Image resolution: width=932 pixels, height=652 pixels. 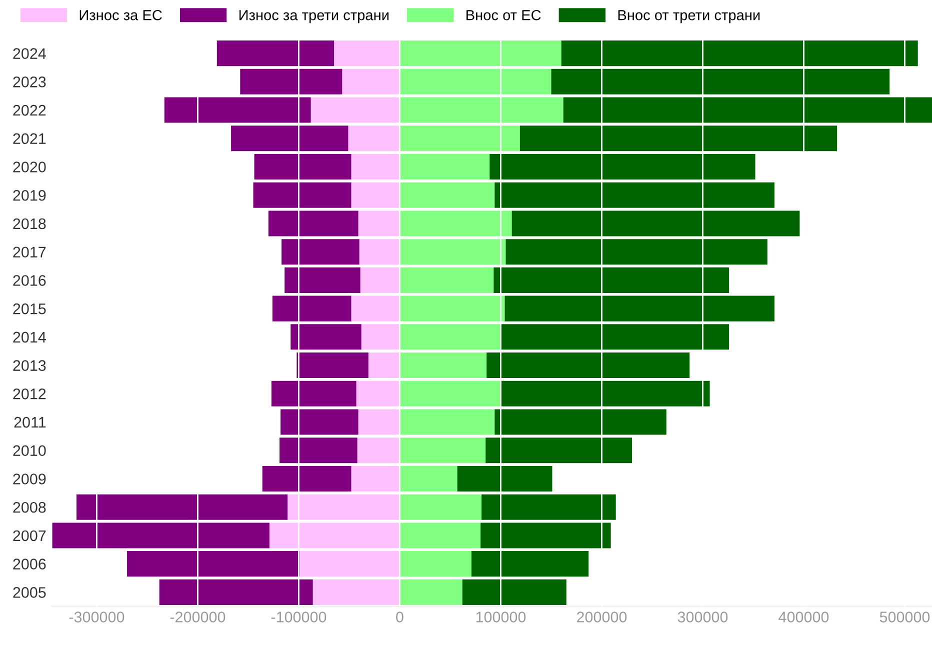 What do you see at coordinates (29, 252) in the screenshot?
I see `y-tick-label: 2017` at bounding box center [29, 252].